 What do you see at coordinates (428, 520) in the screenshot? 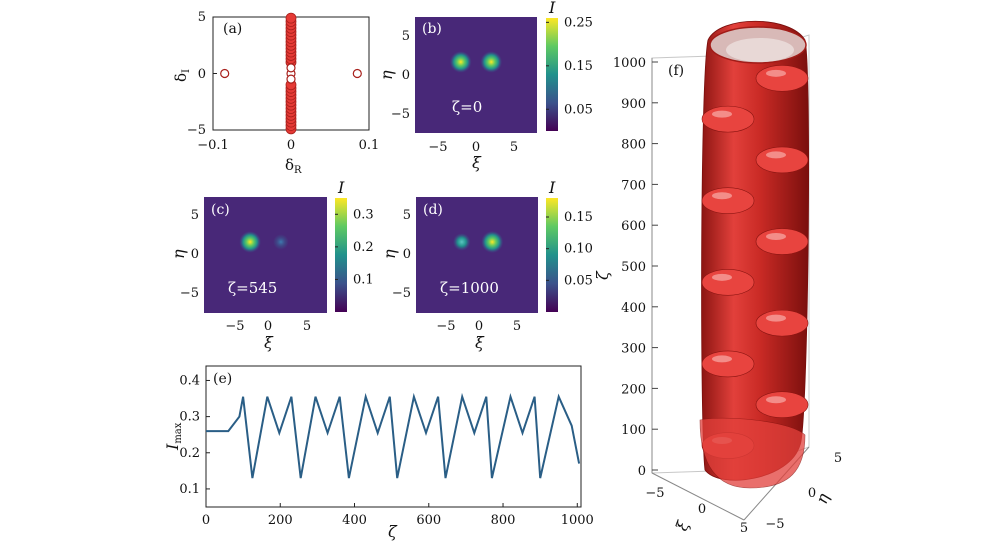
I see `panel-e-xtick-label: 600` at bounding box center [428, 520].